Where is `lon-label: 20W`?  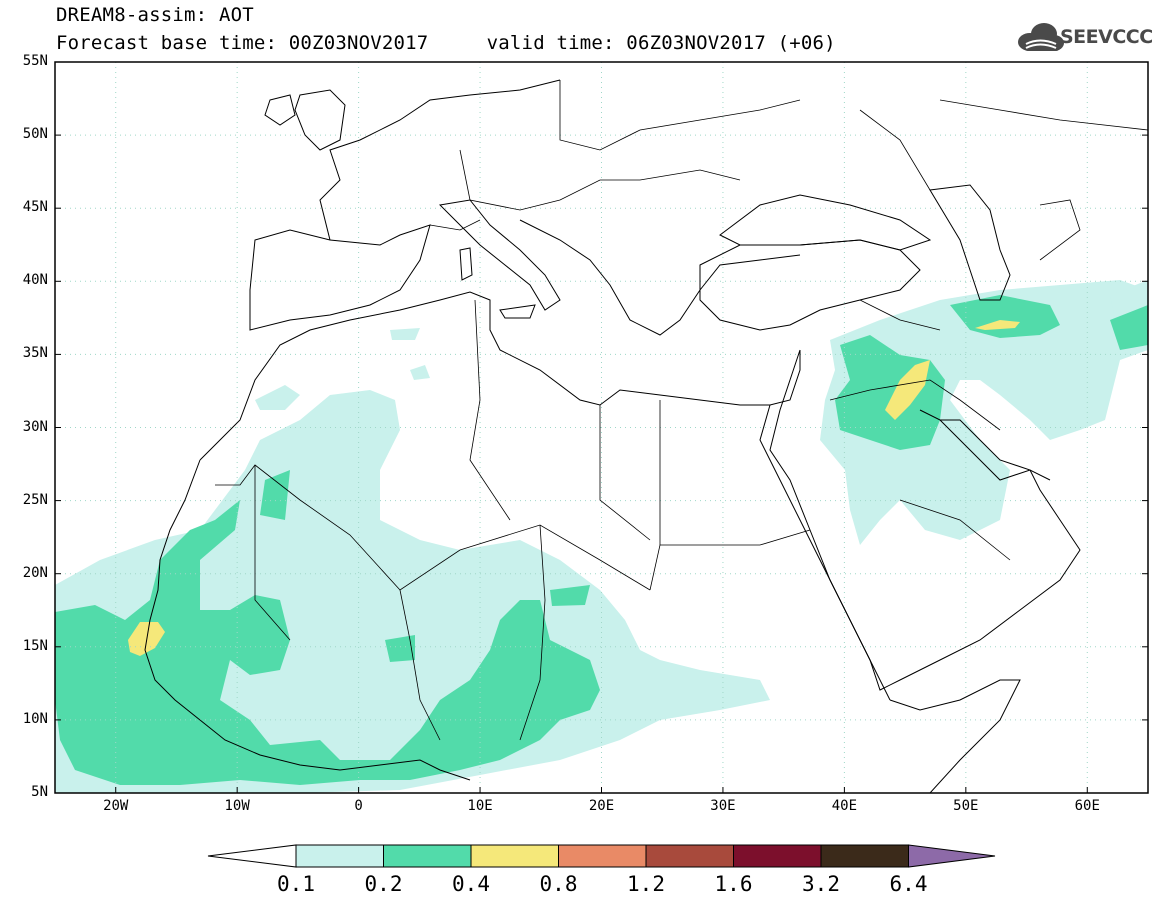
lon-label: 20W is located at coordinates (116, 806).